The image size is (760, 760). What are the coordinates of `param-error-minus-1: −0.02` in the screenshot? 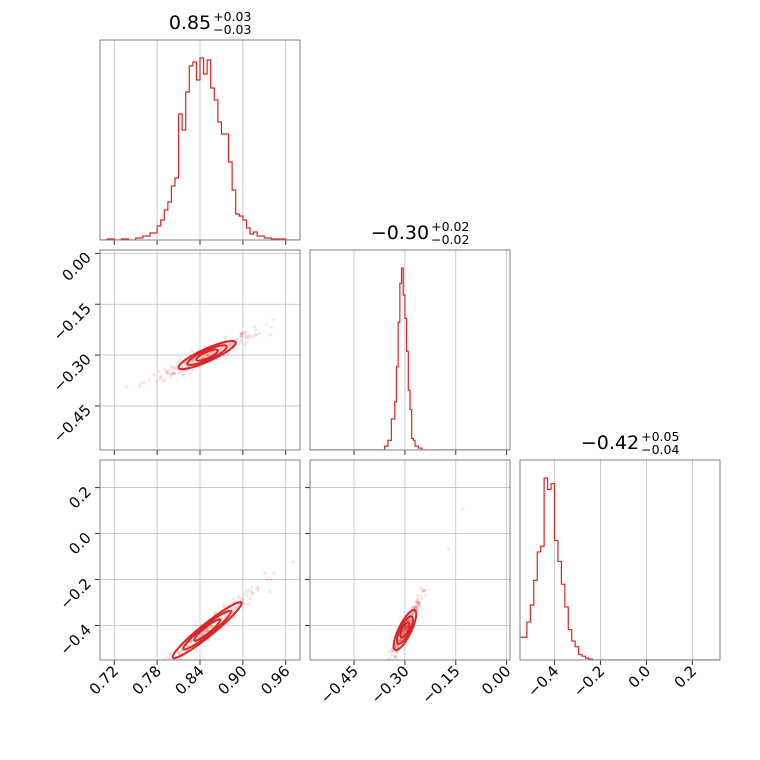 It's located at (450, 239).